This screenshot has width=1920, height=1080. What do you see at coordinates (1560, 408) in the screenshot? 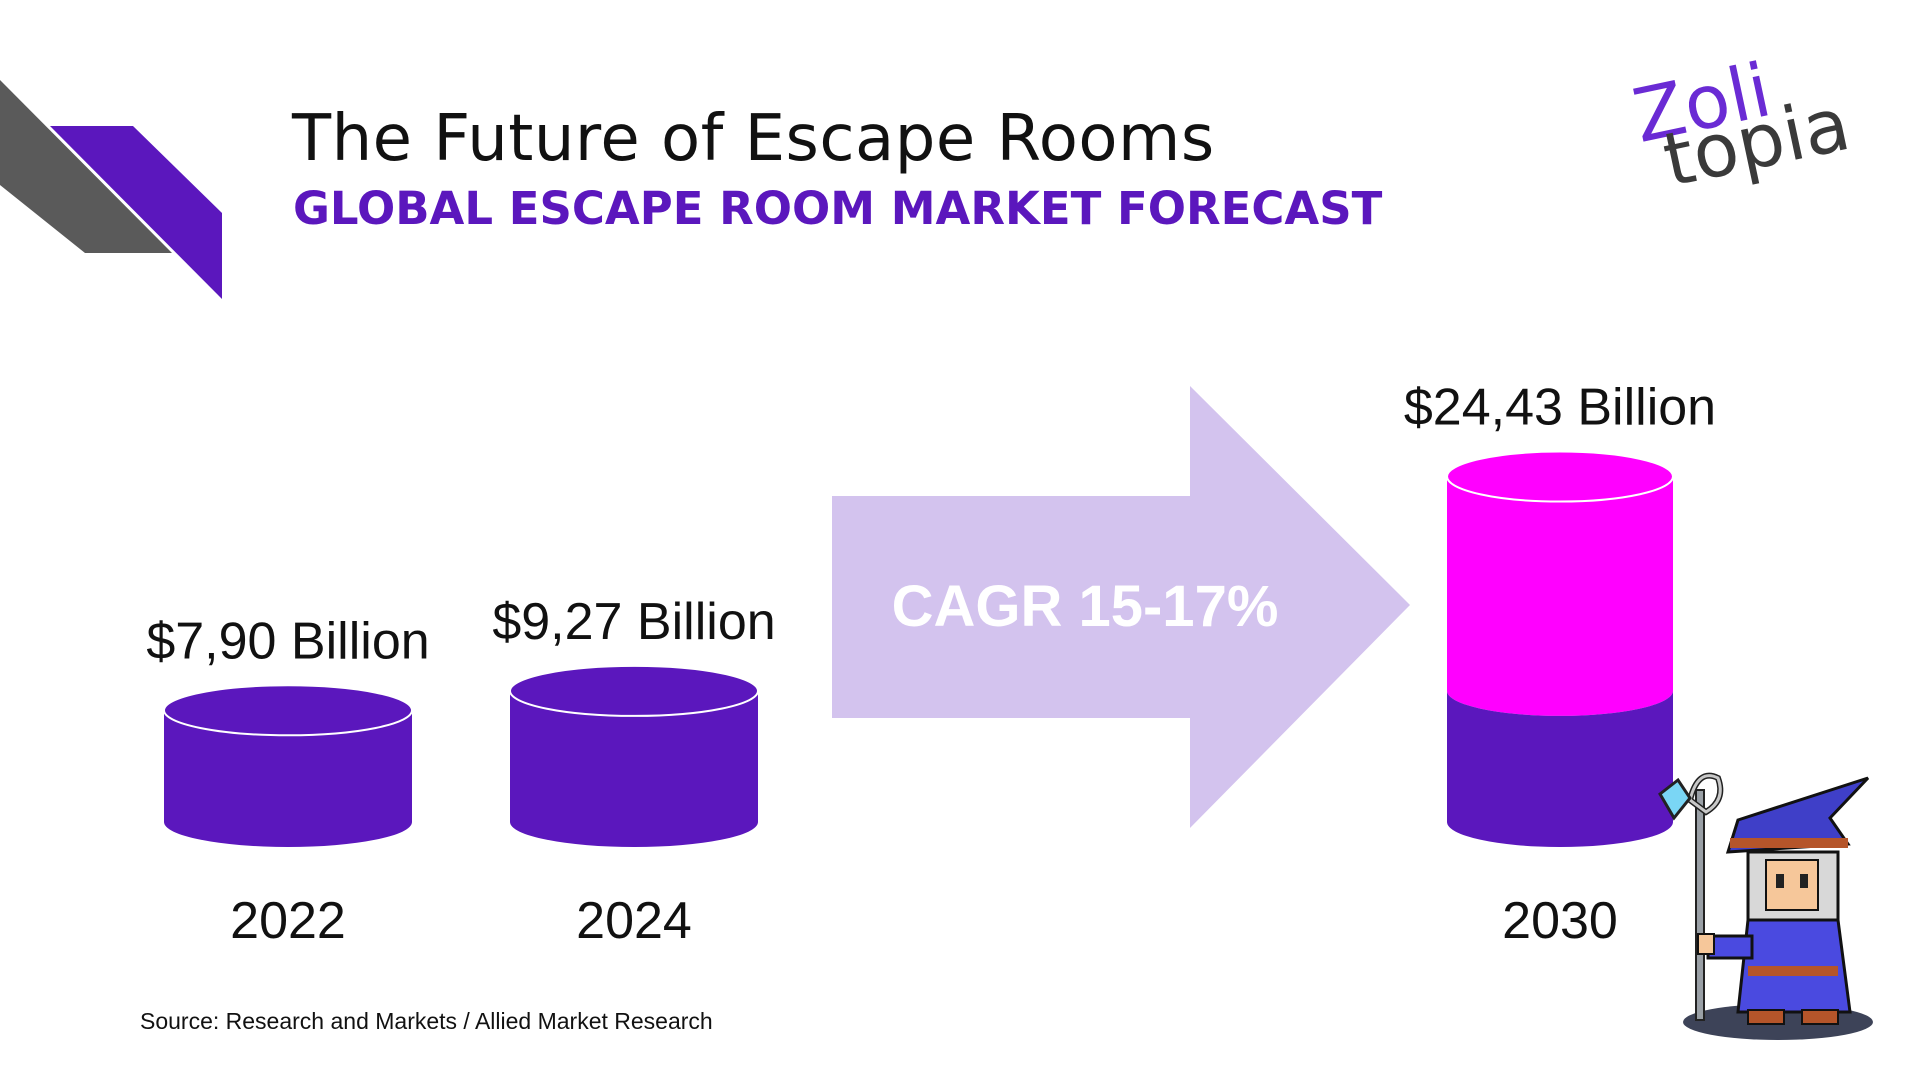
I see `value-label-2030: $24,43 Billion` at bounding box center [1560, 408].